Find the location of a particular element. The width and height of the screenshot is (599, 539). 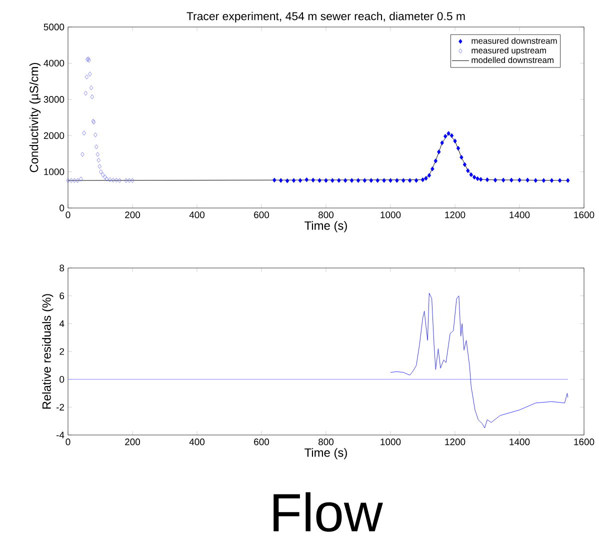

y-tick-label: 2000 is located at coordinates (54, 135).